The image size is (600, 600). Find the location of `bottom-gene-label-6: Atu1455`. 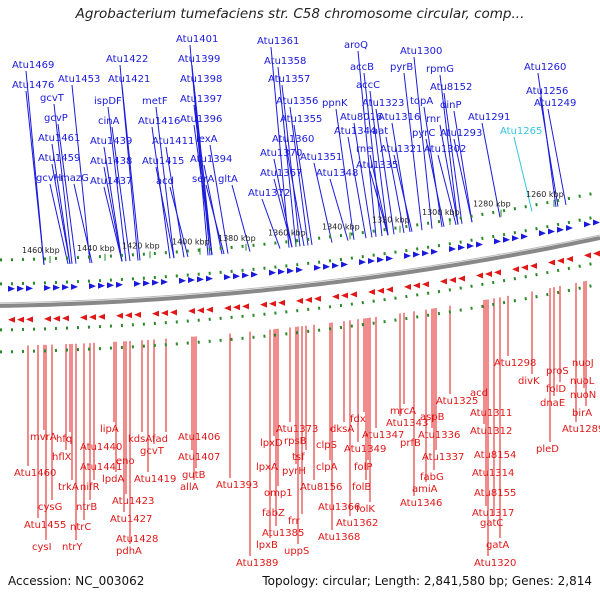

bottom-gene-label-6: Atu1455 is located at coordinates (45, 525).